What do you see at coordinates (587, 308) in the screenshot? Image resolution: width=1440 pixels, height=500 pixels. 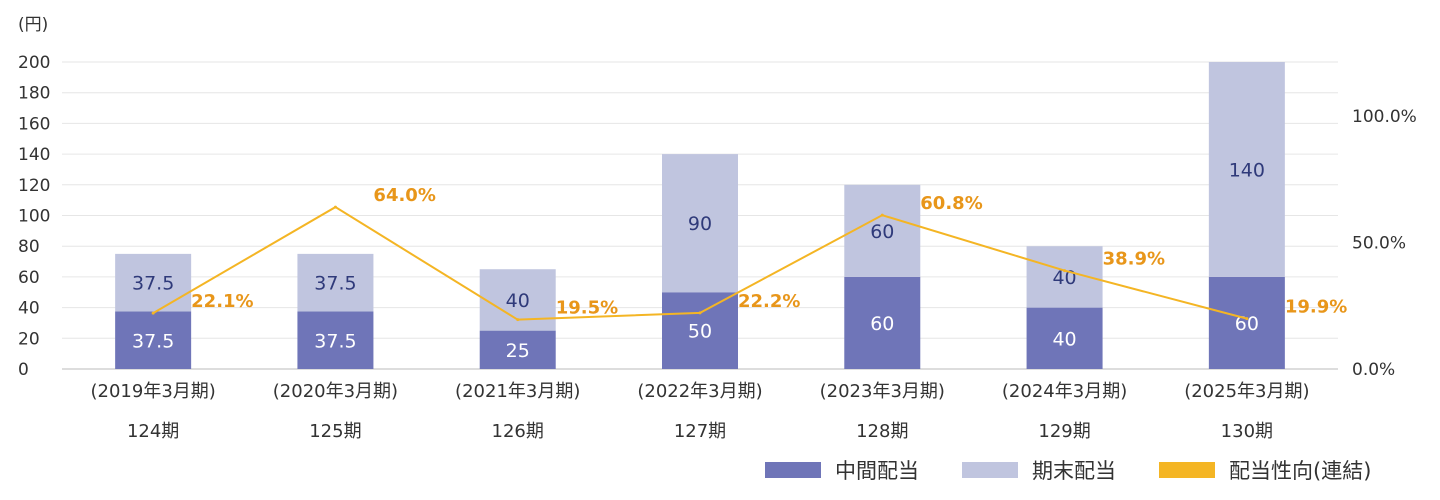 I see `payout-ratio-label: 19.5%` at bounding box center [587, 308].